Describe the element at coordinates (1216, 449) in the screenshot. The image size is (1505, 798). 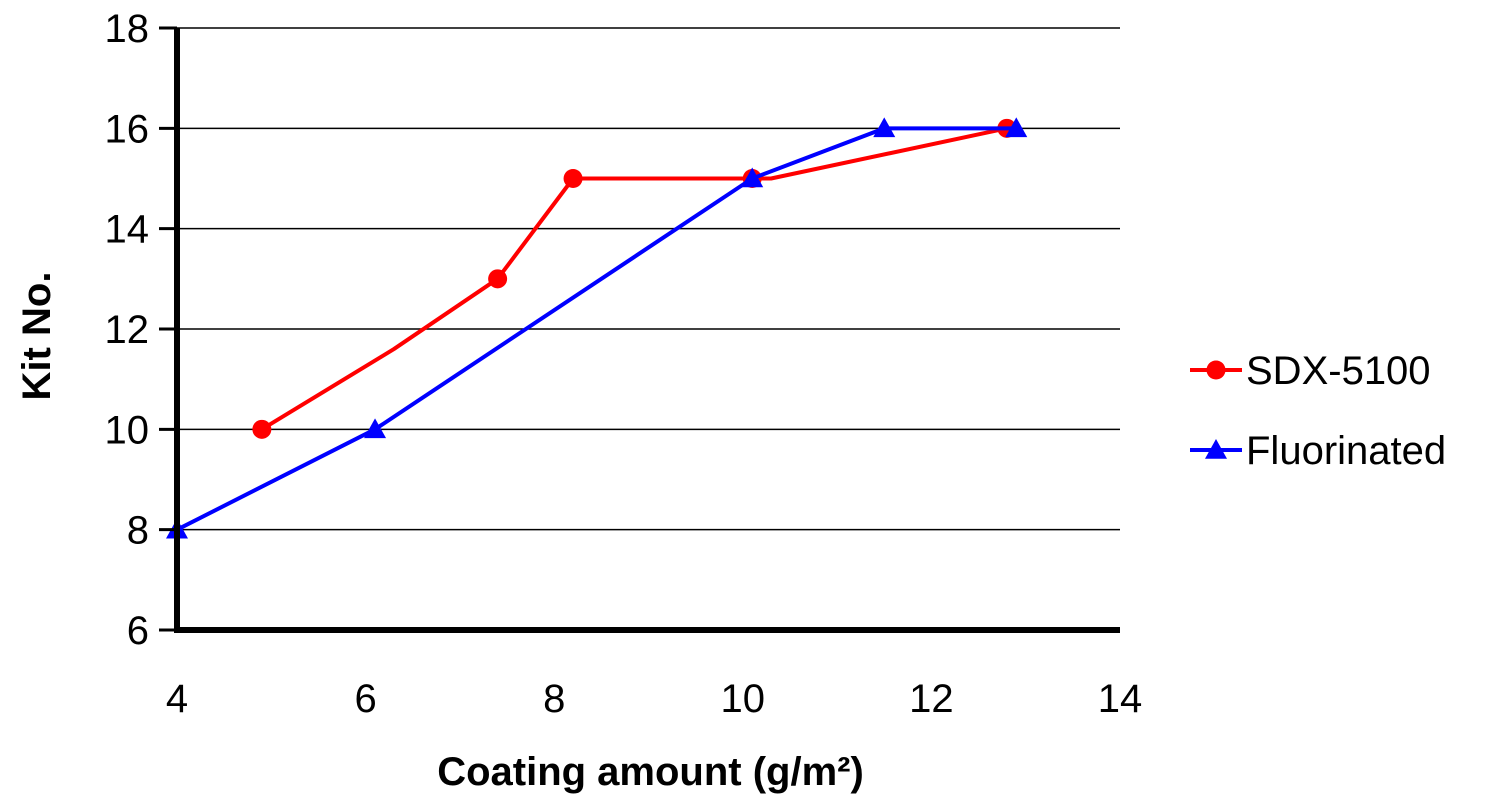
I see `legend-marker-fluorinated` at that location.